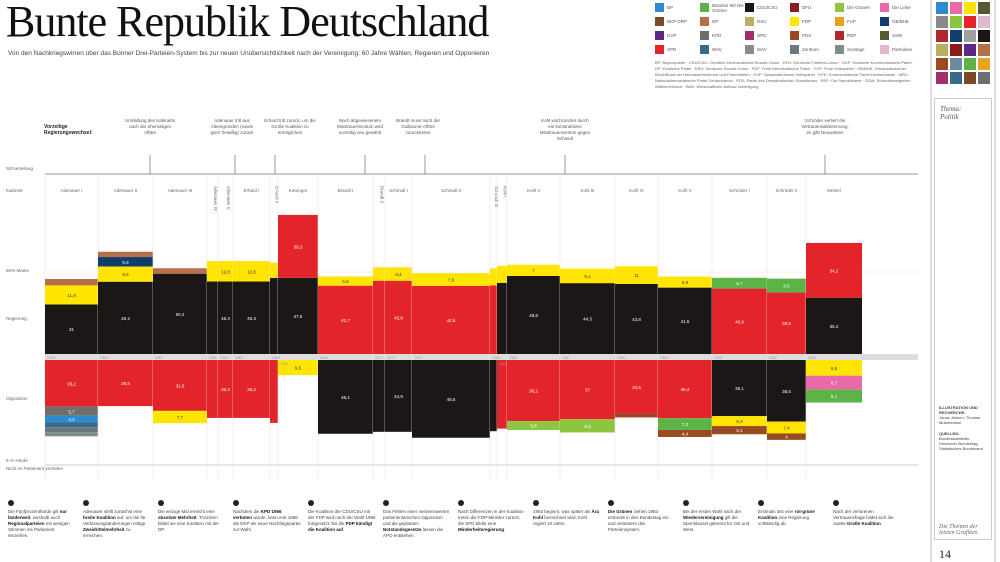 The width and height of the screenshot is (1000, 562). Describe the element at coordinates (762, 21) in the screenshot. I see `legend-label: DSU` at that location.